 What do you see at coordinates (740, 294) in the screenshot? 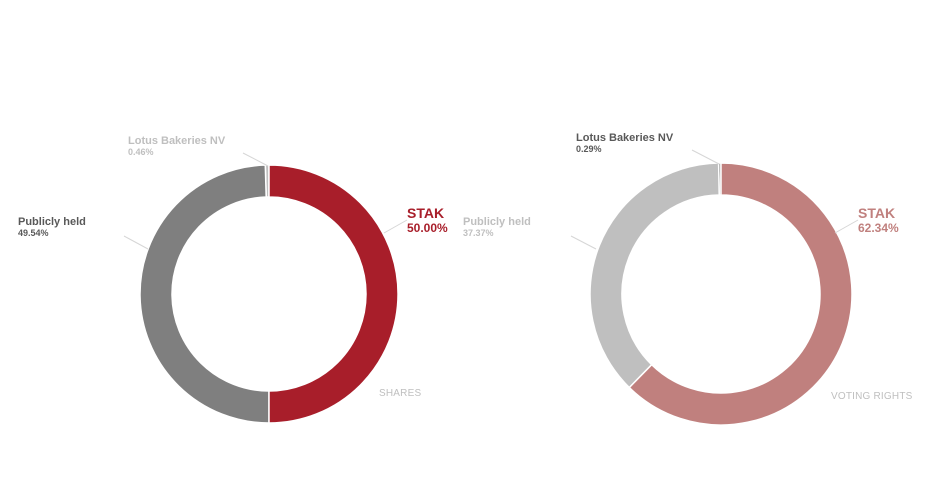
I see `donut-slice-voting-stak` at bounding box center [740, 294].